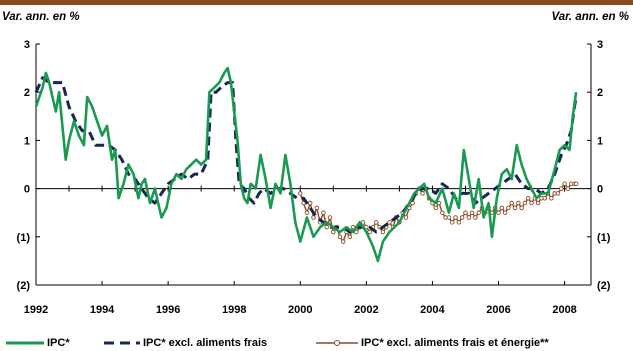 The height and width of the screenshot is (351, 633). What do you see at coordinates (58, 343) in the screenshot?
I see `legend-label-ipc: IPC*` at bounding box center [58, 343].